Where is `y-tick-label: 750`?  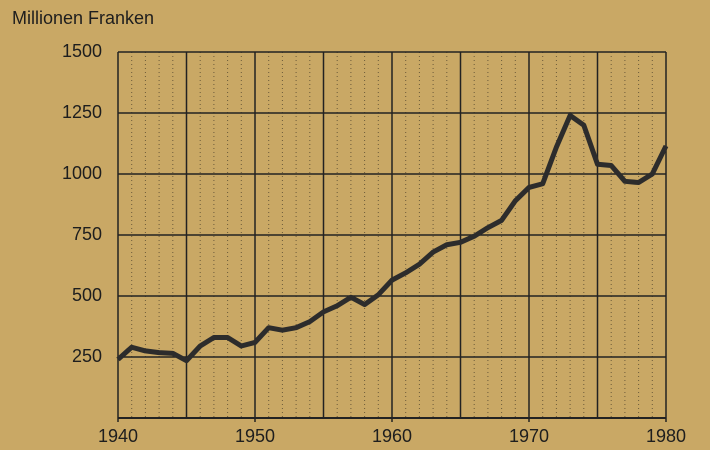 y-tick-label: 750 is located at coordinates (87, 234).